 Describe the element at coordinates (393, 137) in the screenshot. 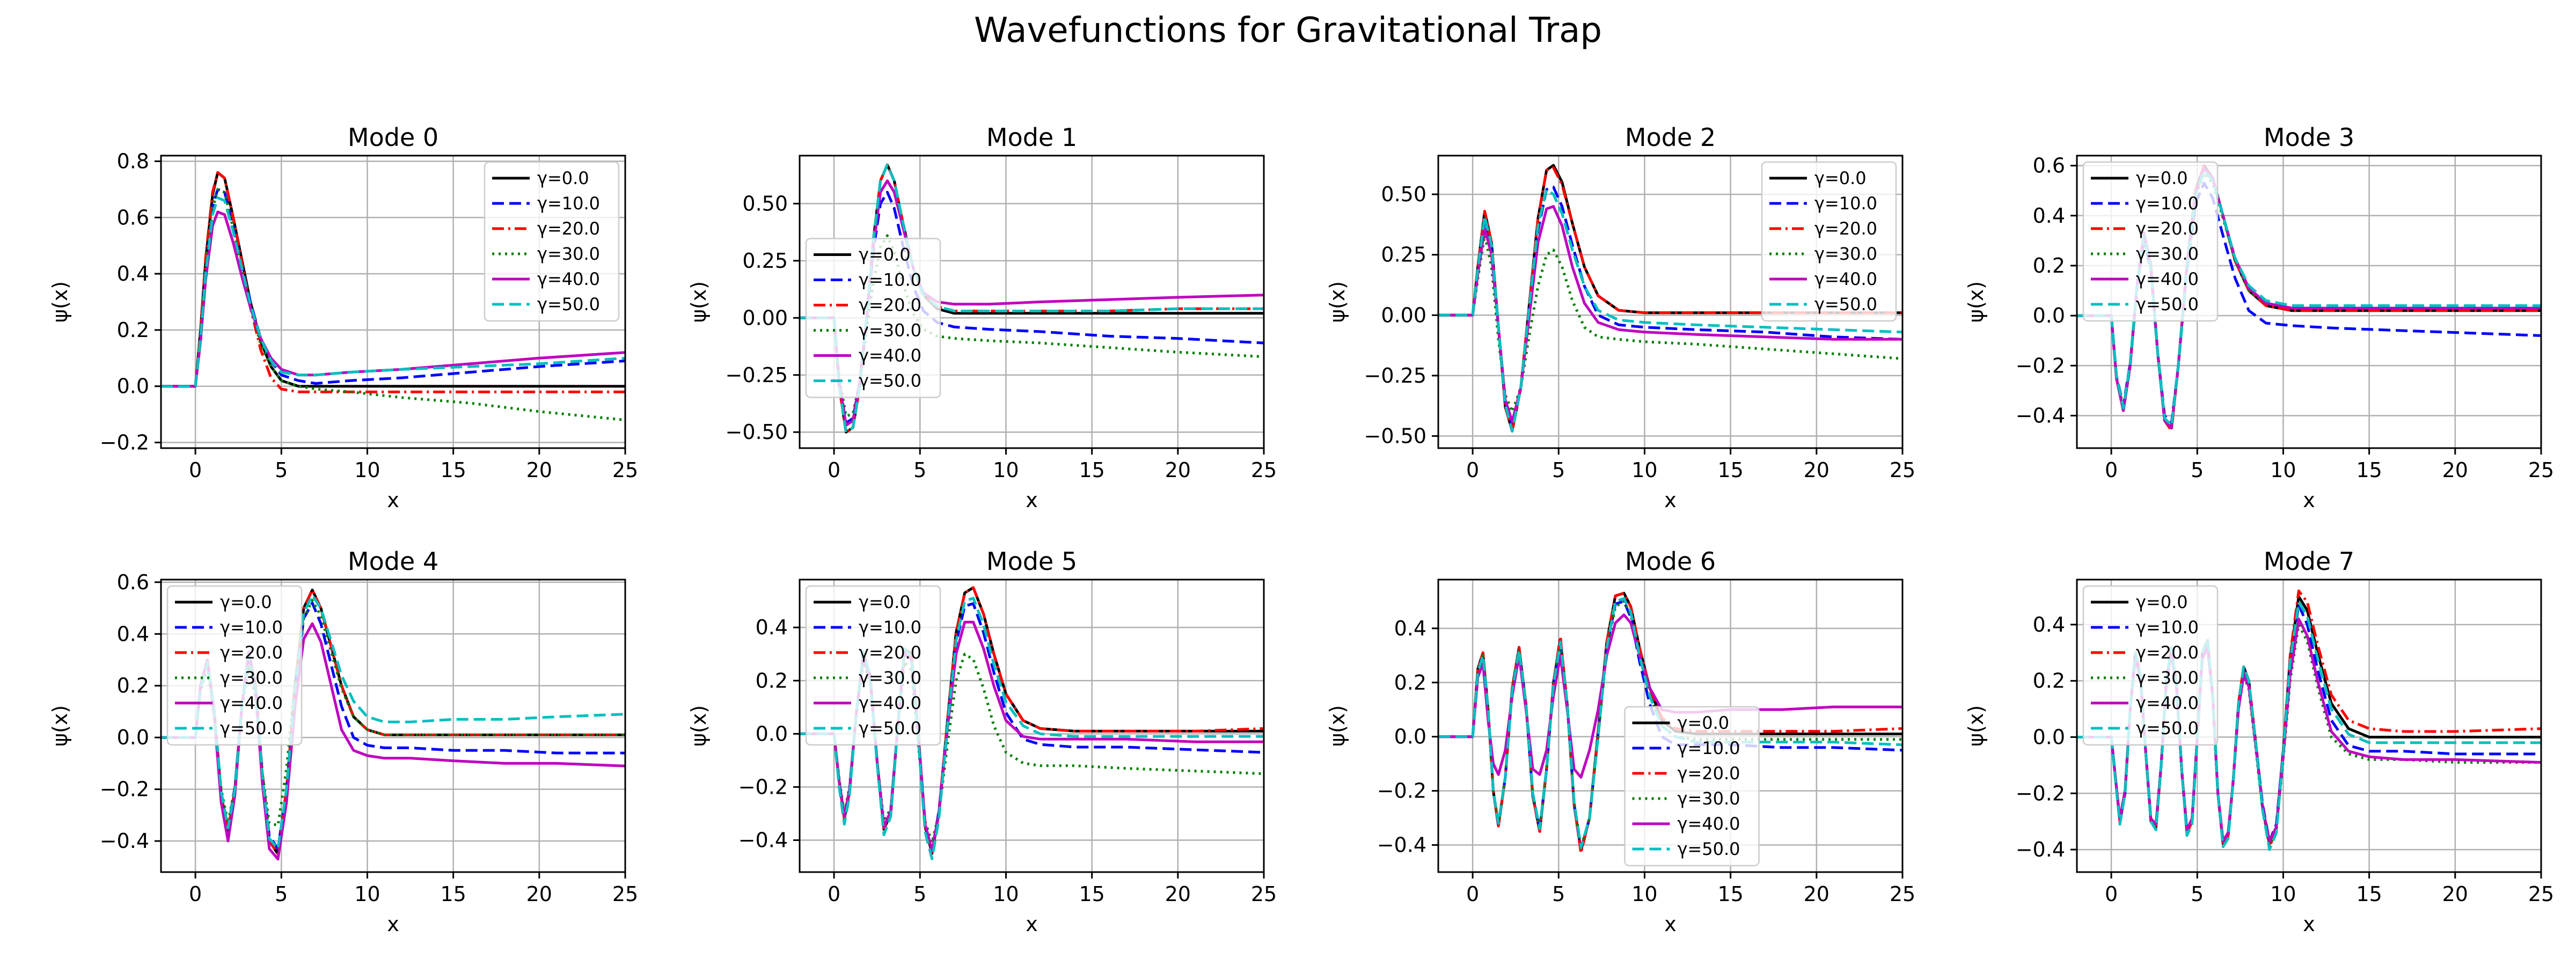

I see `subplot-title: Mode 0` at that location.